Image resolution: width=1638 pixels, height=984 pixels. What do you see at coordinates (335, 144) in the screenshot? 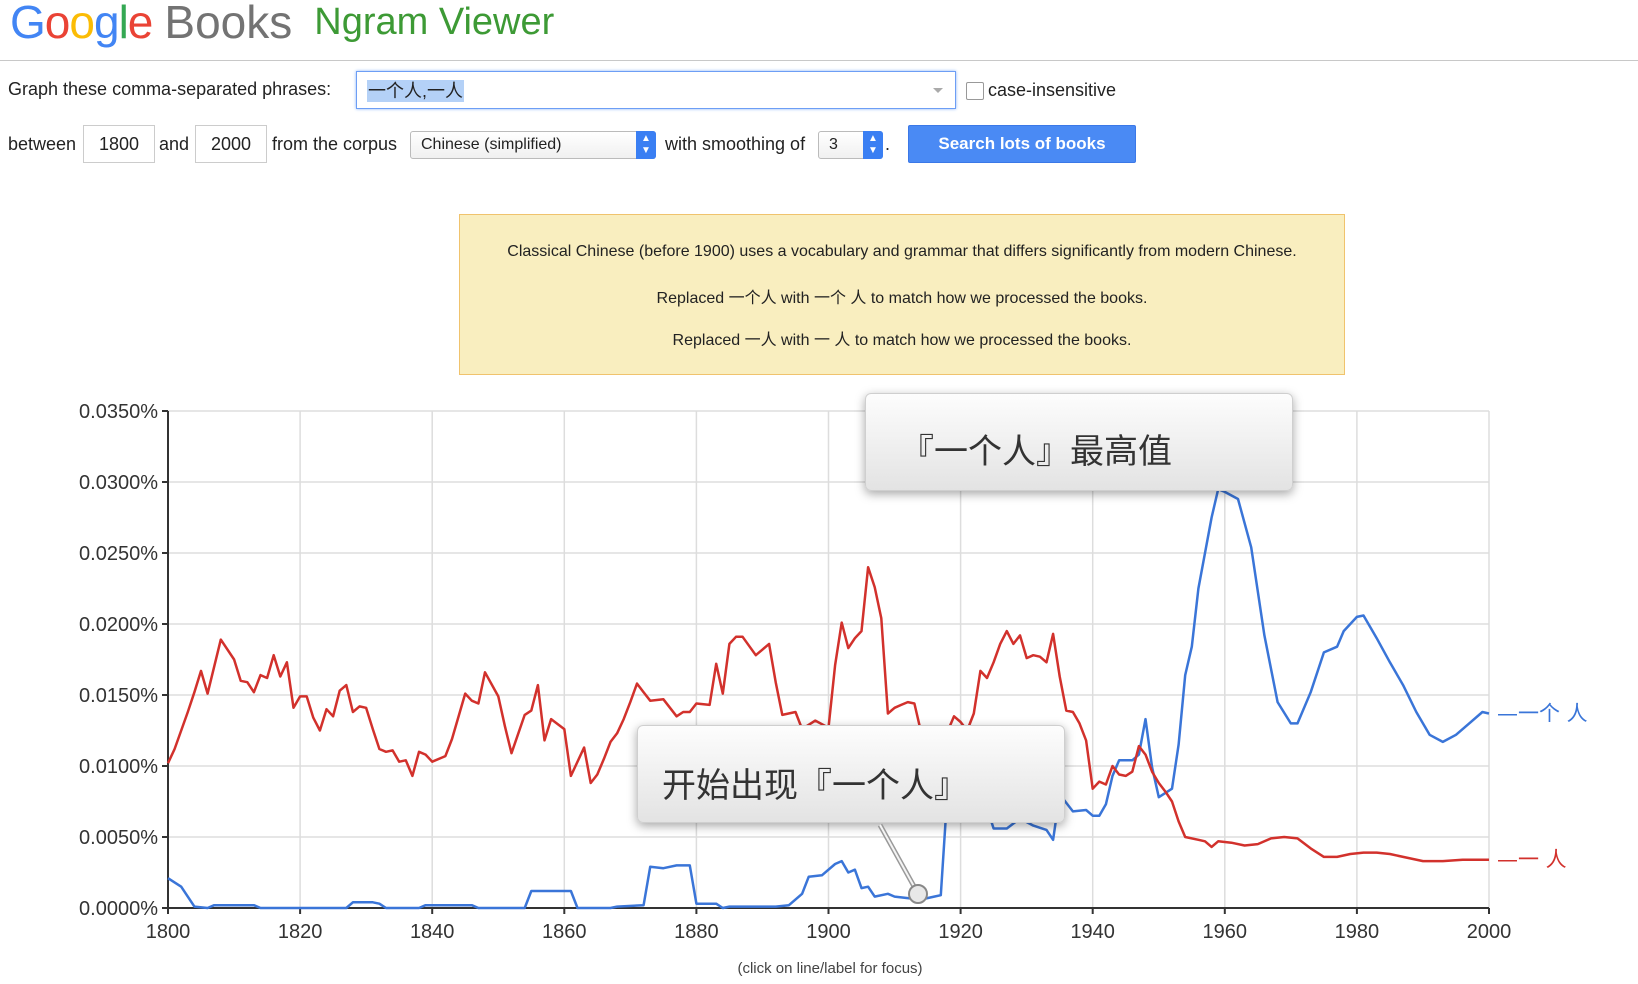
I see `corpus-label: from the corpus` at bounding box center [335, 144].